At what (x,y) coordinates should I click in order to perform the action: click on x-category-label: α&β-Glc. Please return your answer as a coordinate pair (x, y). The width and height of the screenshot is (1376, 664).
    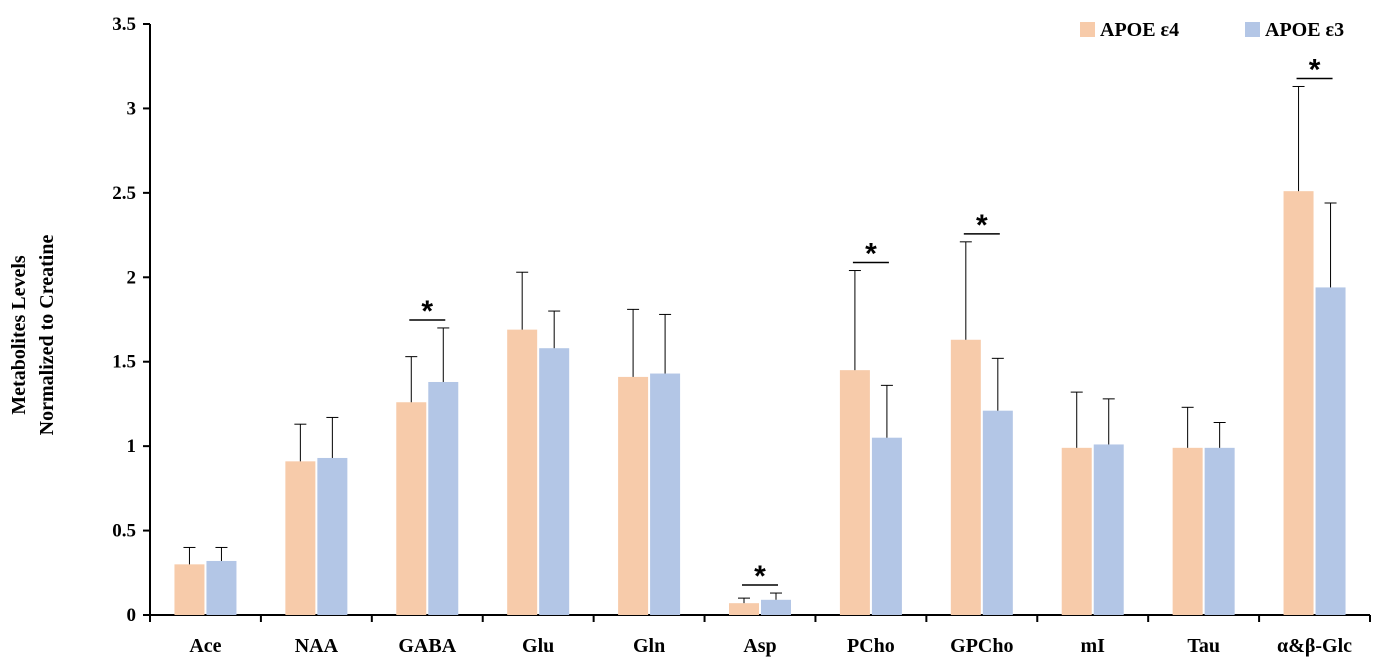
    Looking at the image, I should click on (1314, 646).